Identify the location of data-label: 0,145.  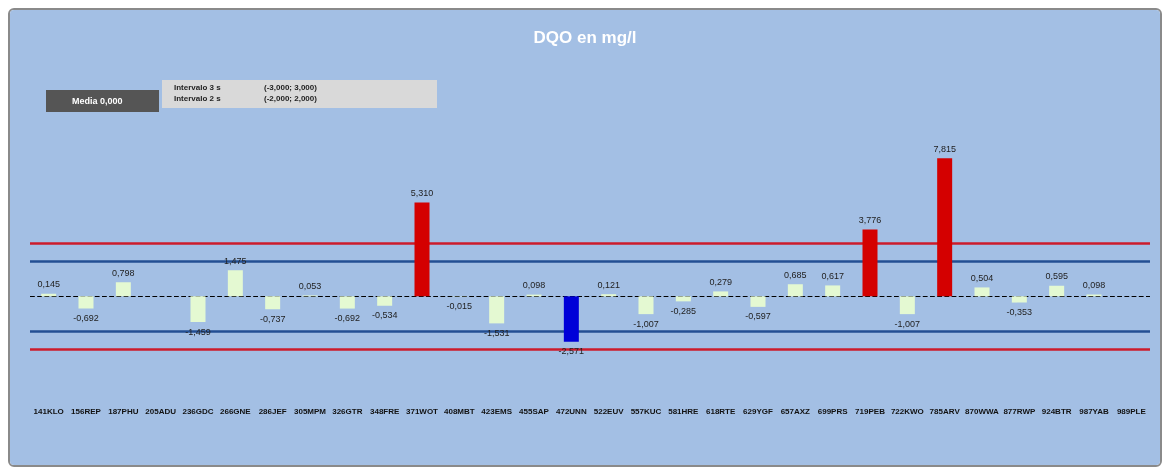
(48, 284).